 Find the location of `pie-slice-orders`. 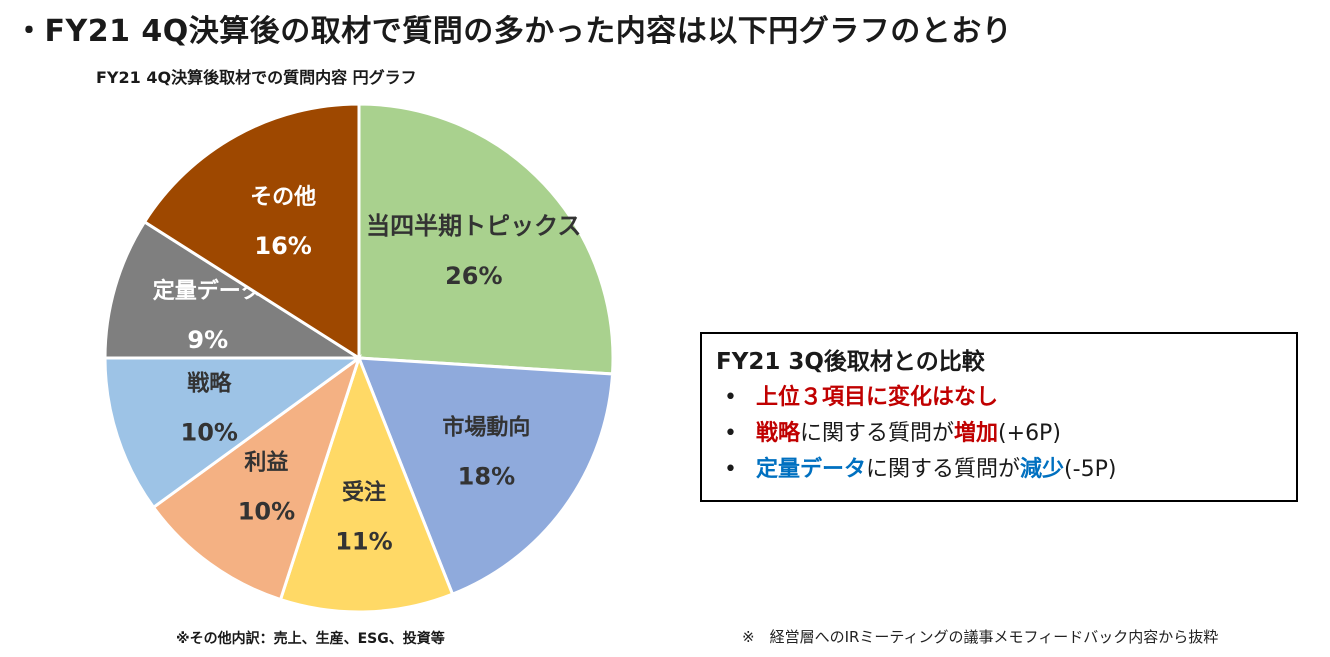

pie-slice-orders is located at coordinates (366, 483).